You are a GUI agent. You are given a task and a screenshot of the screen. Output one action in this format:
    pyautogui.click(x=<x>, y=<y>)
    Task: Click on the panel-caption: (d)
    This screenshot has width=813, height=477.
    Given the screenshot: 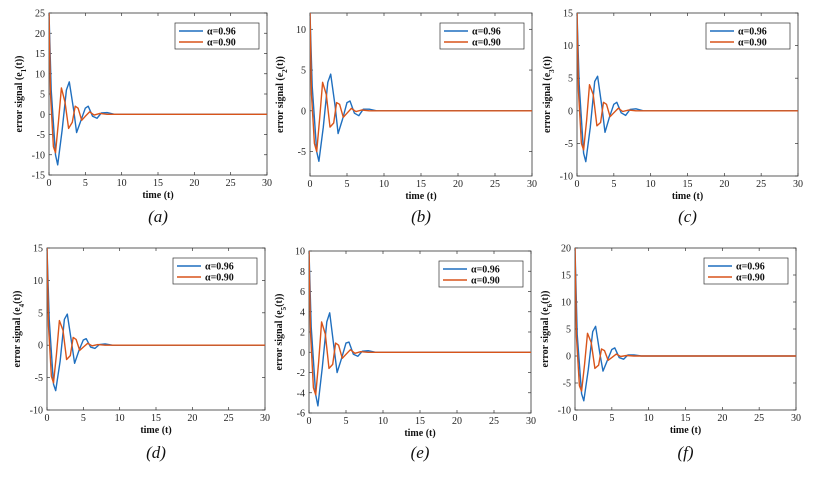 What is the action you would take?
    pyautogui.click(x=156, y=452)
    